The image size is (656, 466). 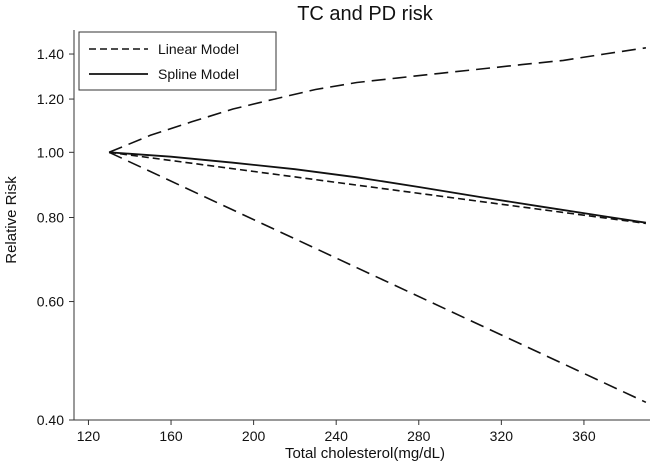 I want to click on y-tick-label-5: 1.40, so click(x=50, y=54).